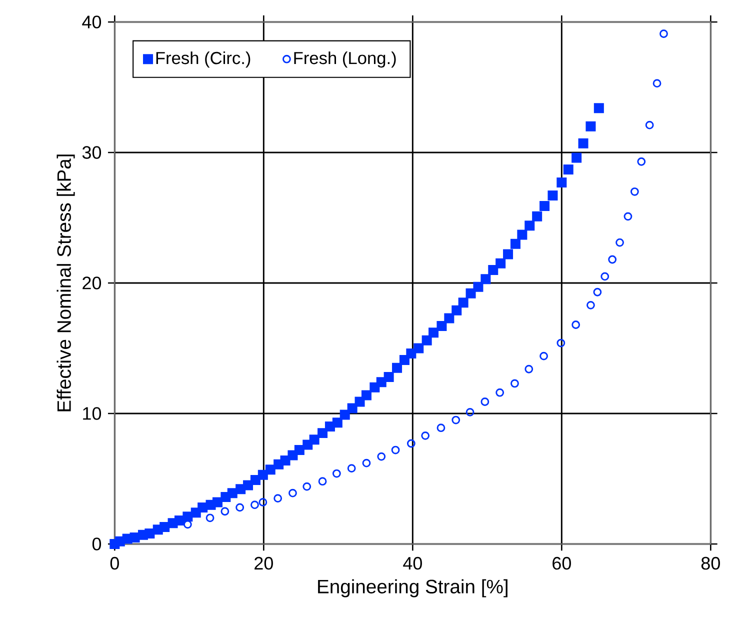 This screenshot has width=739, height=638. I want to click on x-tick-label: 20, so click(263, 563).